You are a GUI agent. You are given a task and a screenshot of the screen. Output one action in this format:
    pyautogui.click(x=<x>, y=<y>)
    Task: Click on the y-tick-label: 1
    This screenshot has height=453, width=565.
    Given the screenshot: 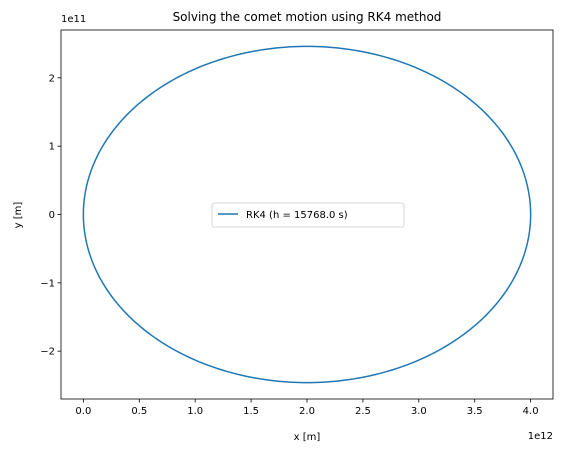 What is the action you would take?
    pyautogui.click(x=52, y=147)
    